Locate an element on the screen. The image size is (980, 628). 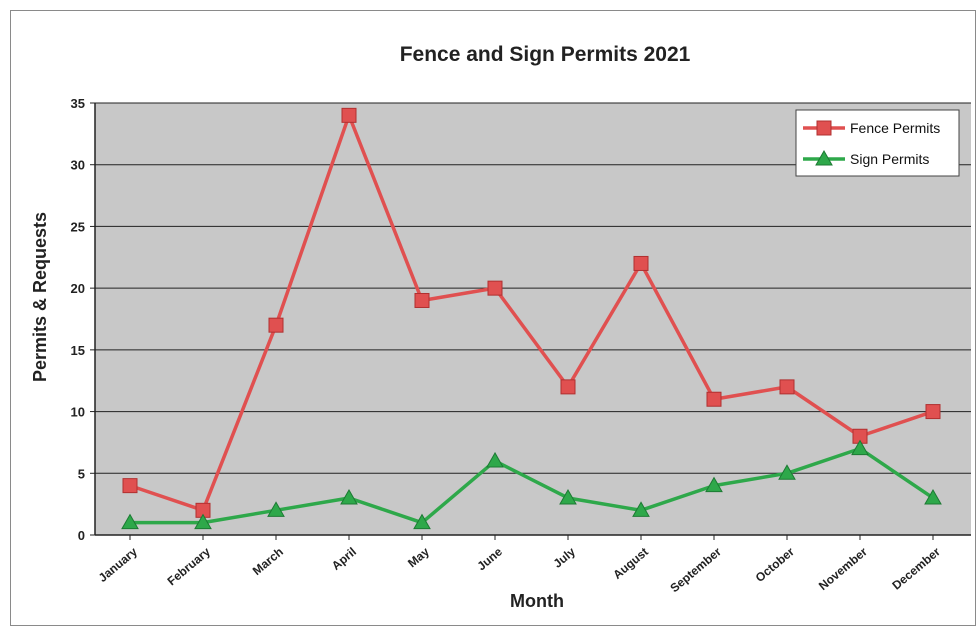
x-tick-label: January is located at coordinates (118, 564).